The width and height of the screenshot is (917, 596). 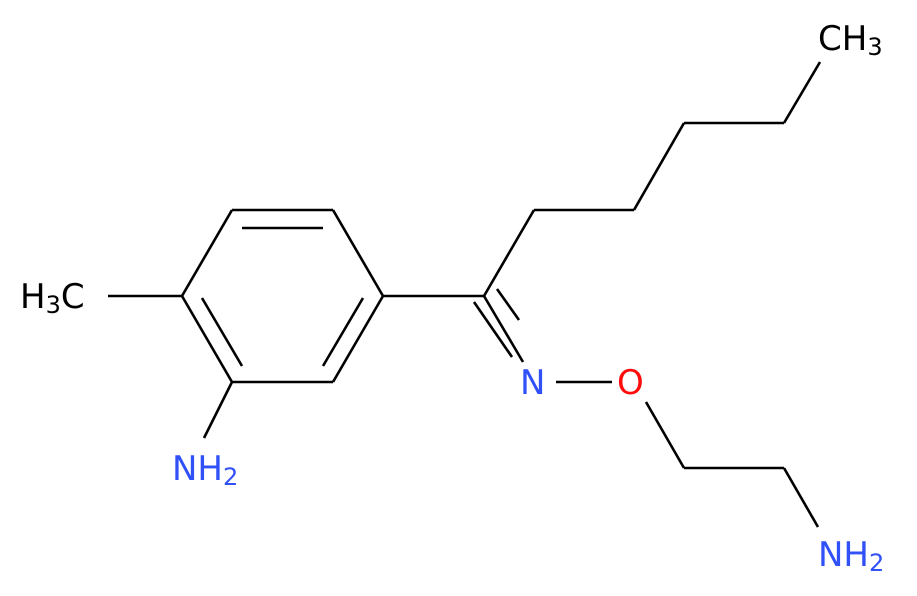 What do you see at coordinates (73, 297) in the screenshot?
I see `atom-symbol: C` at bounding box center [73, 297].